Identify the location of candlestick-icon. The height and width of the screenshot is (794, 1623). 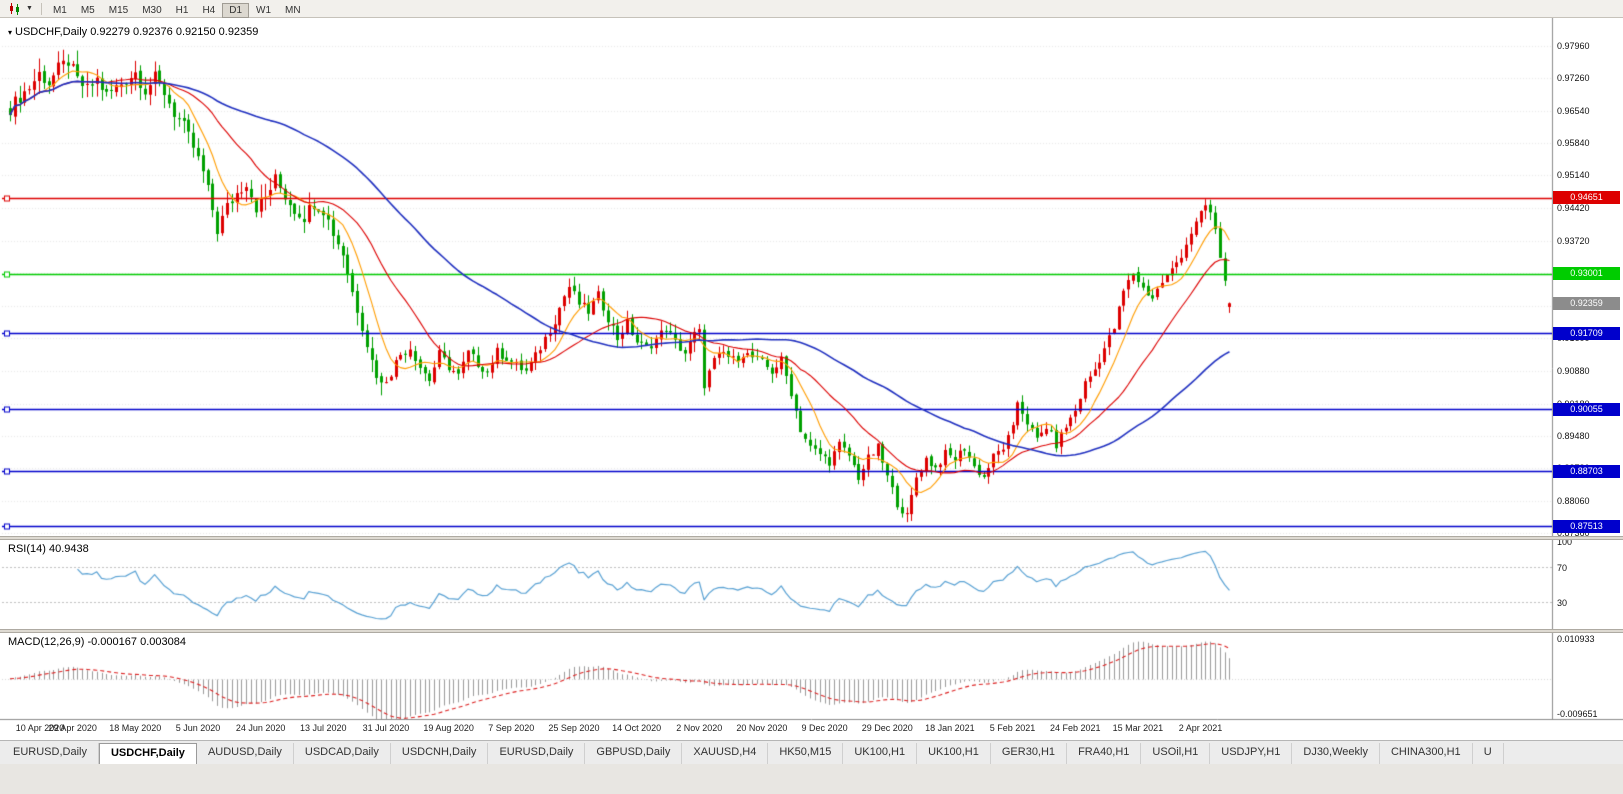
(14, 8).